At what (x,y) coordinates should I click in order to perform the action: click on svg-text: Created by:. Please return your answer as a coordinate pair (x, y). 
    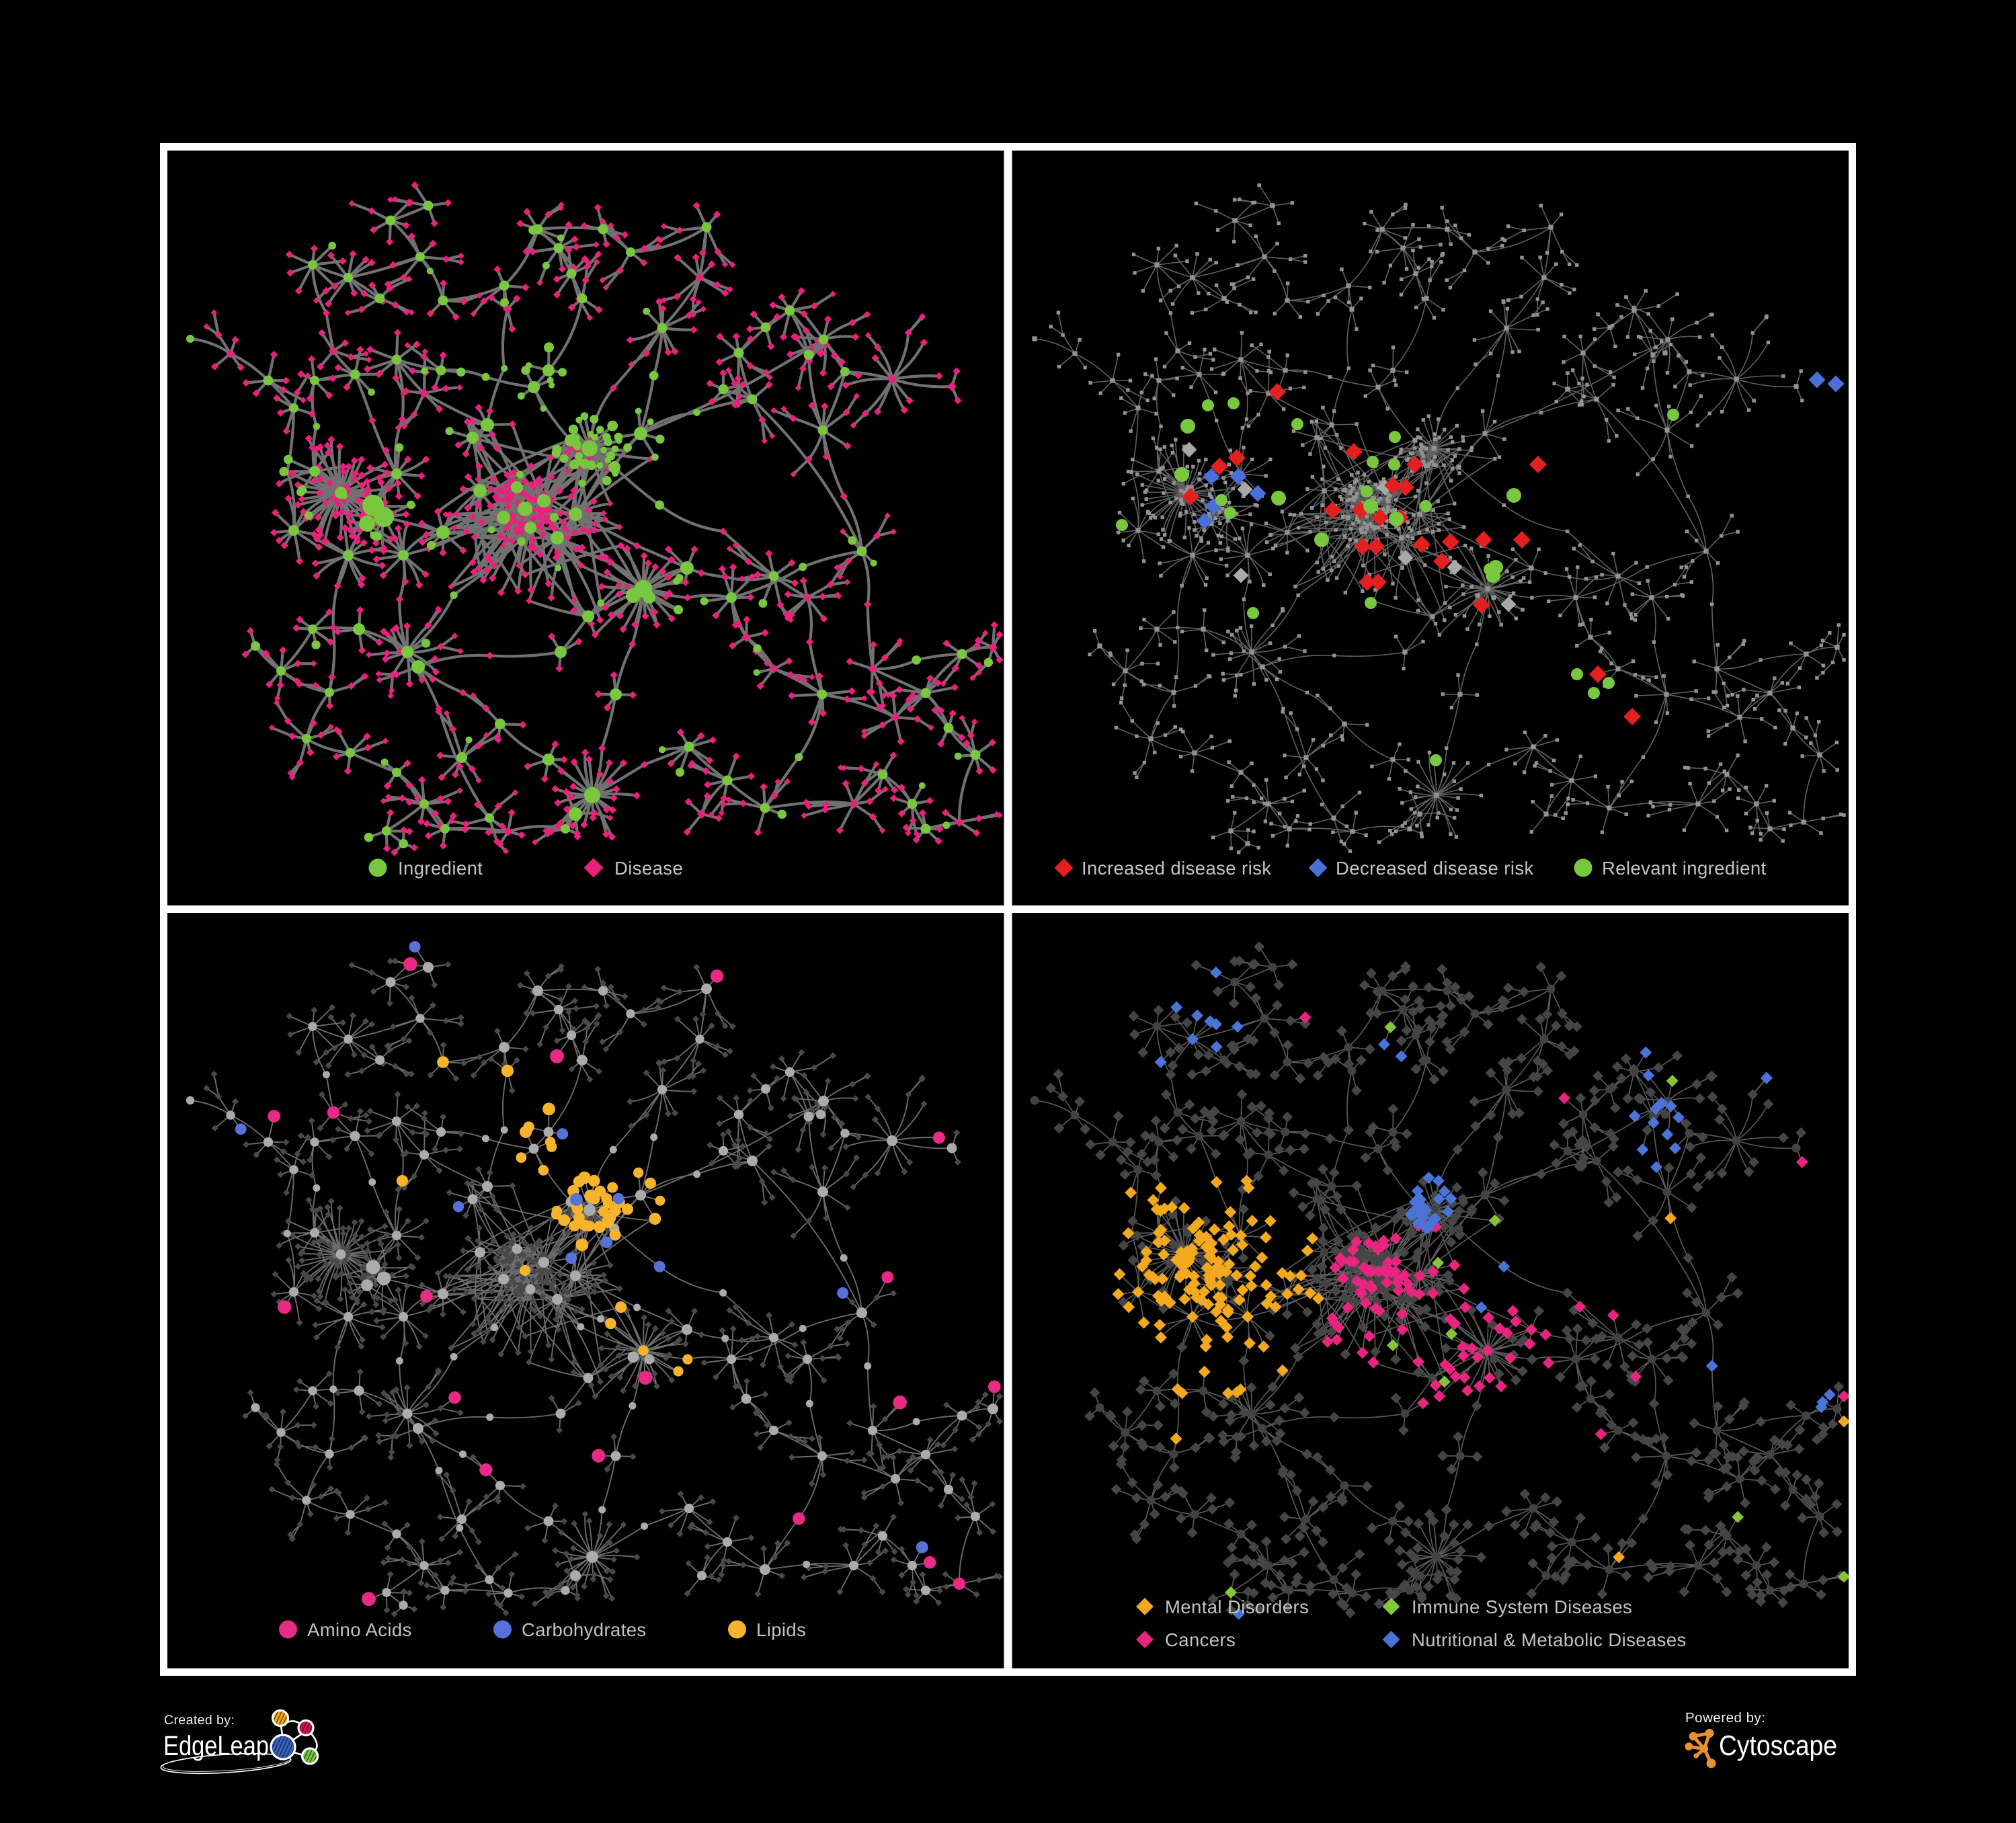
    Looking at the image, I should click on (199, 1720).